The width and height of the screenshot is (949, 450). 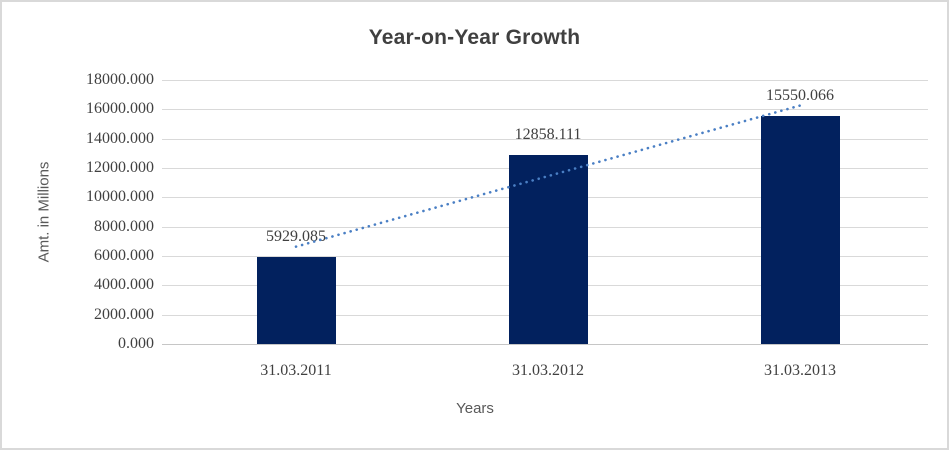 I want to click on y-tick-label: 4000.000, so click(x=124, y=284).